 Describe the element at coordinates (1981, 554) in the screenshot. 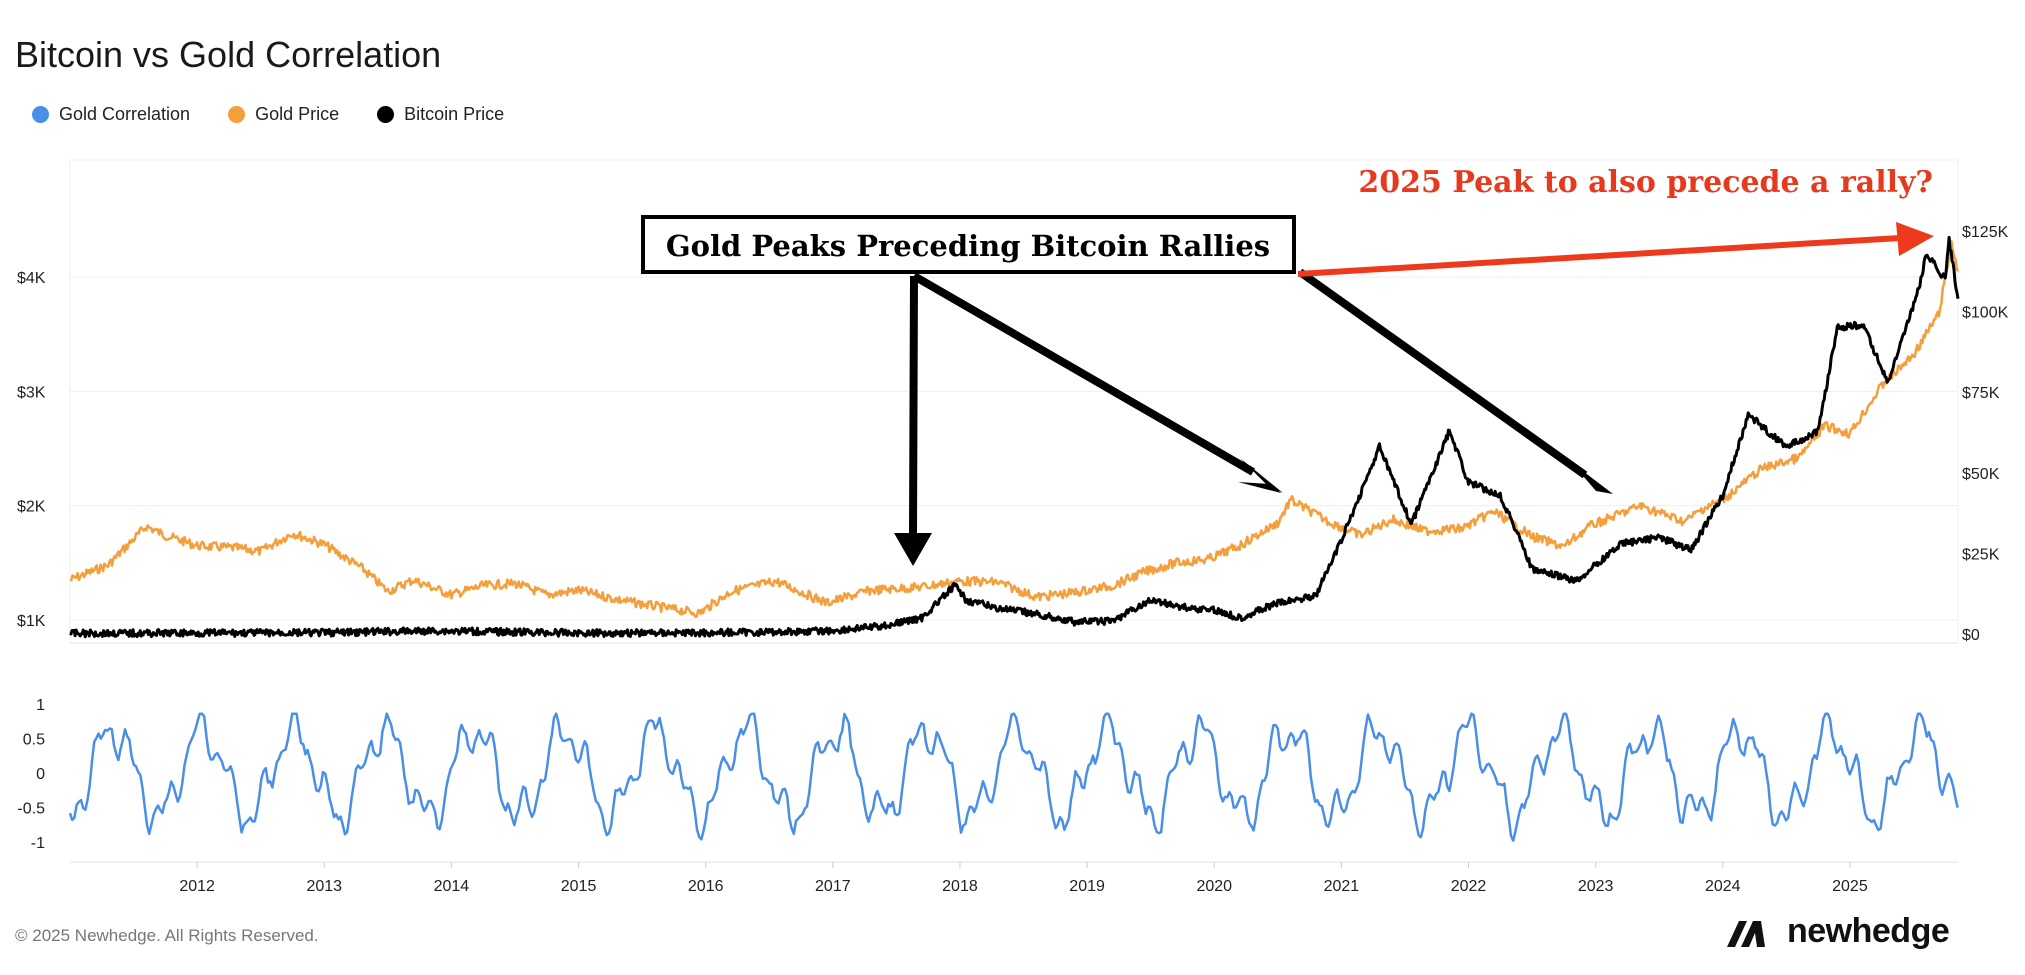

I see `y-right-tick-label: $25K` at that location.